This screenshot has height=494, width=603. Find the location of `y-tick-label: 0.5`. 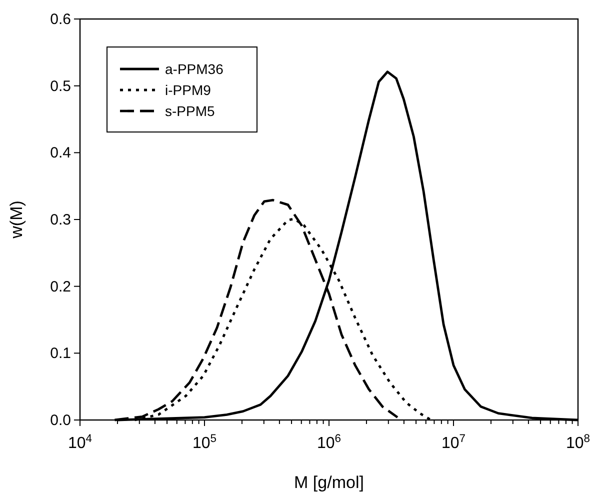

y-tick-label: 0.5 is located at coordinates (60, 86).